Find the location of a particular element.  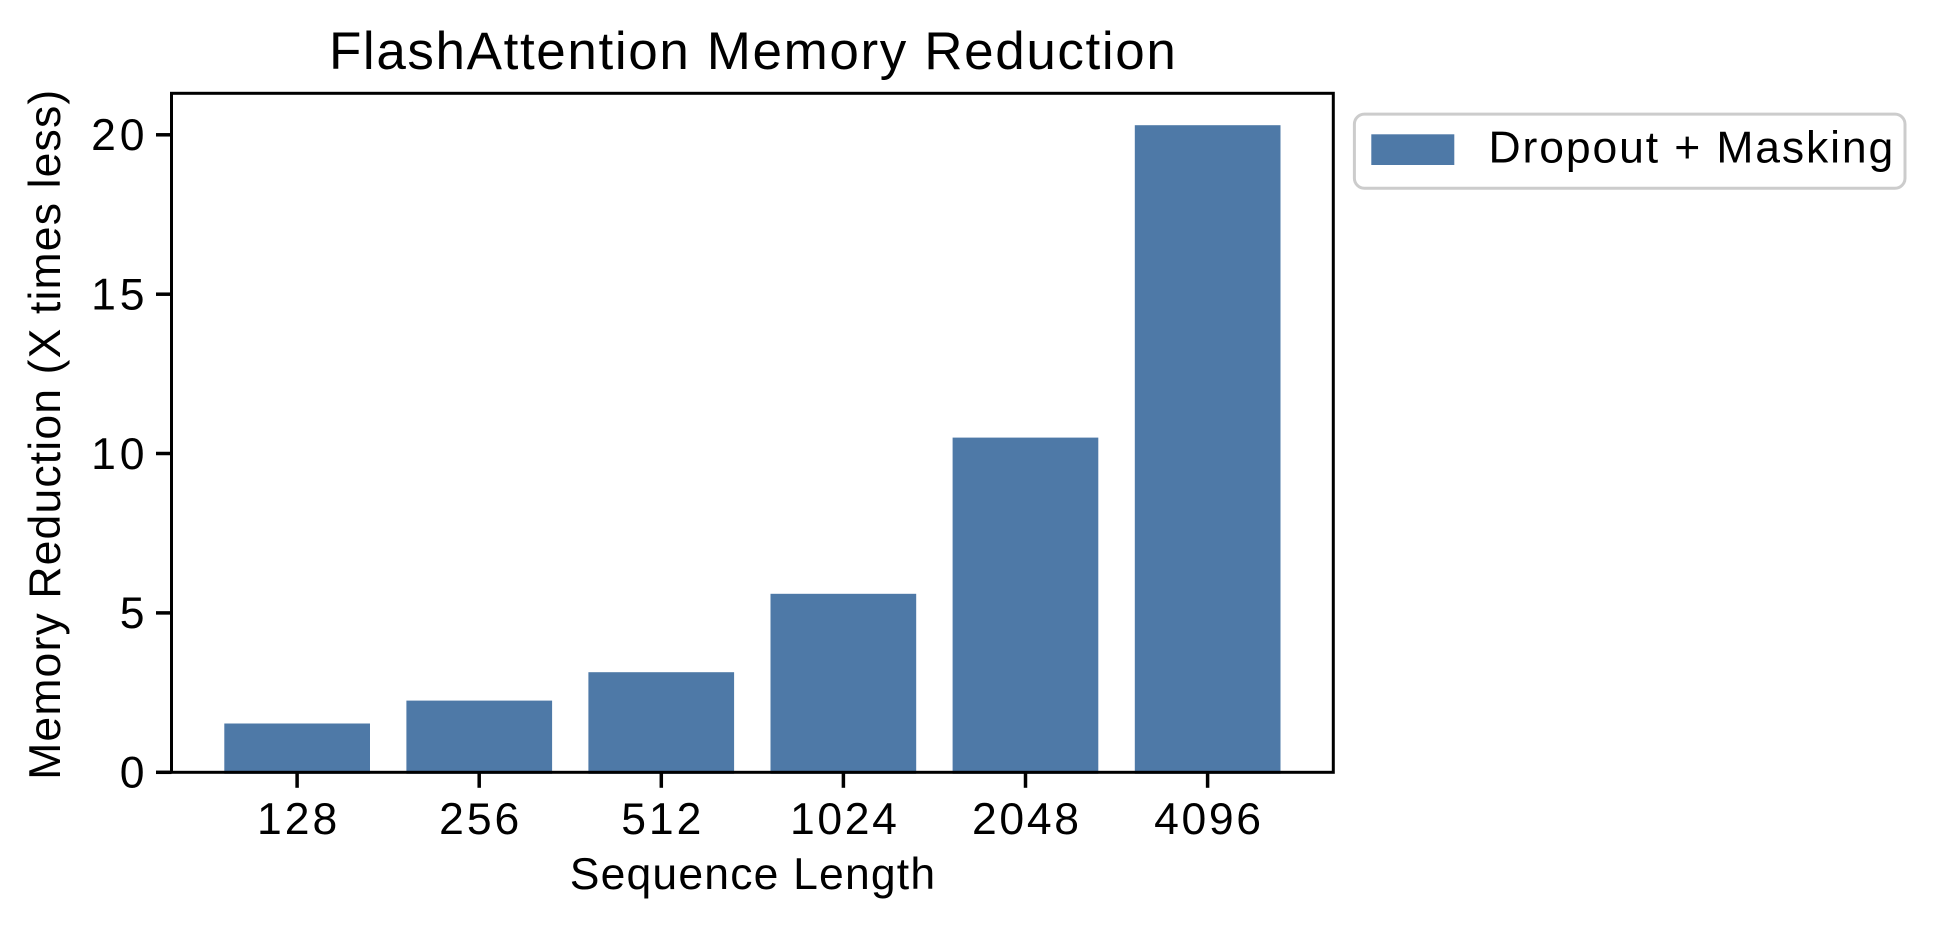

svg-text: 256 is located at coordinates (479, 819).